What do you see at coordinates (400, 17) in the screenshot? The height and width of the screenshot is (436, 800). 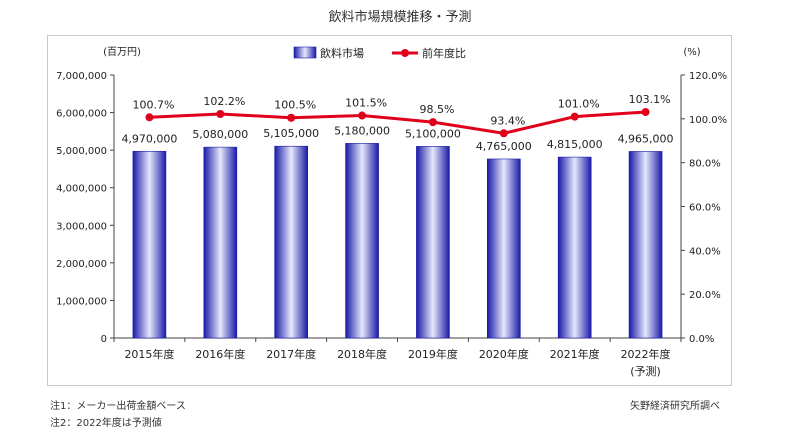 I see `chart-title: 飲料市場規模推移・予測` at bounding box center [400, 17].